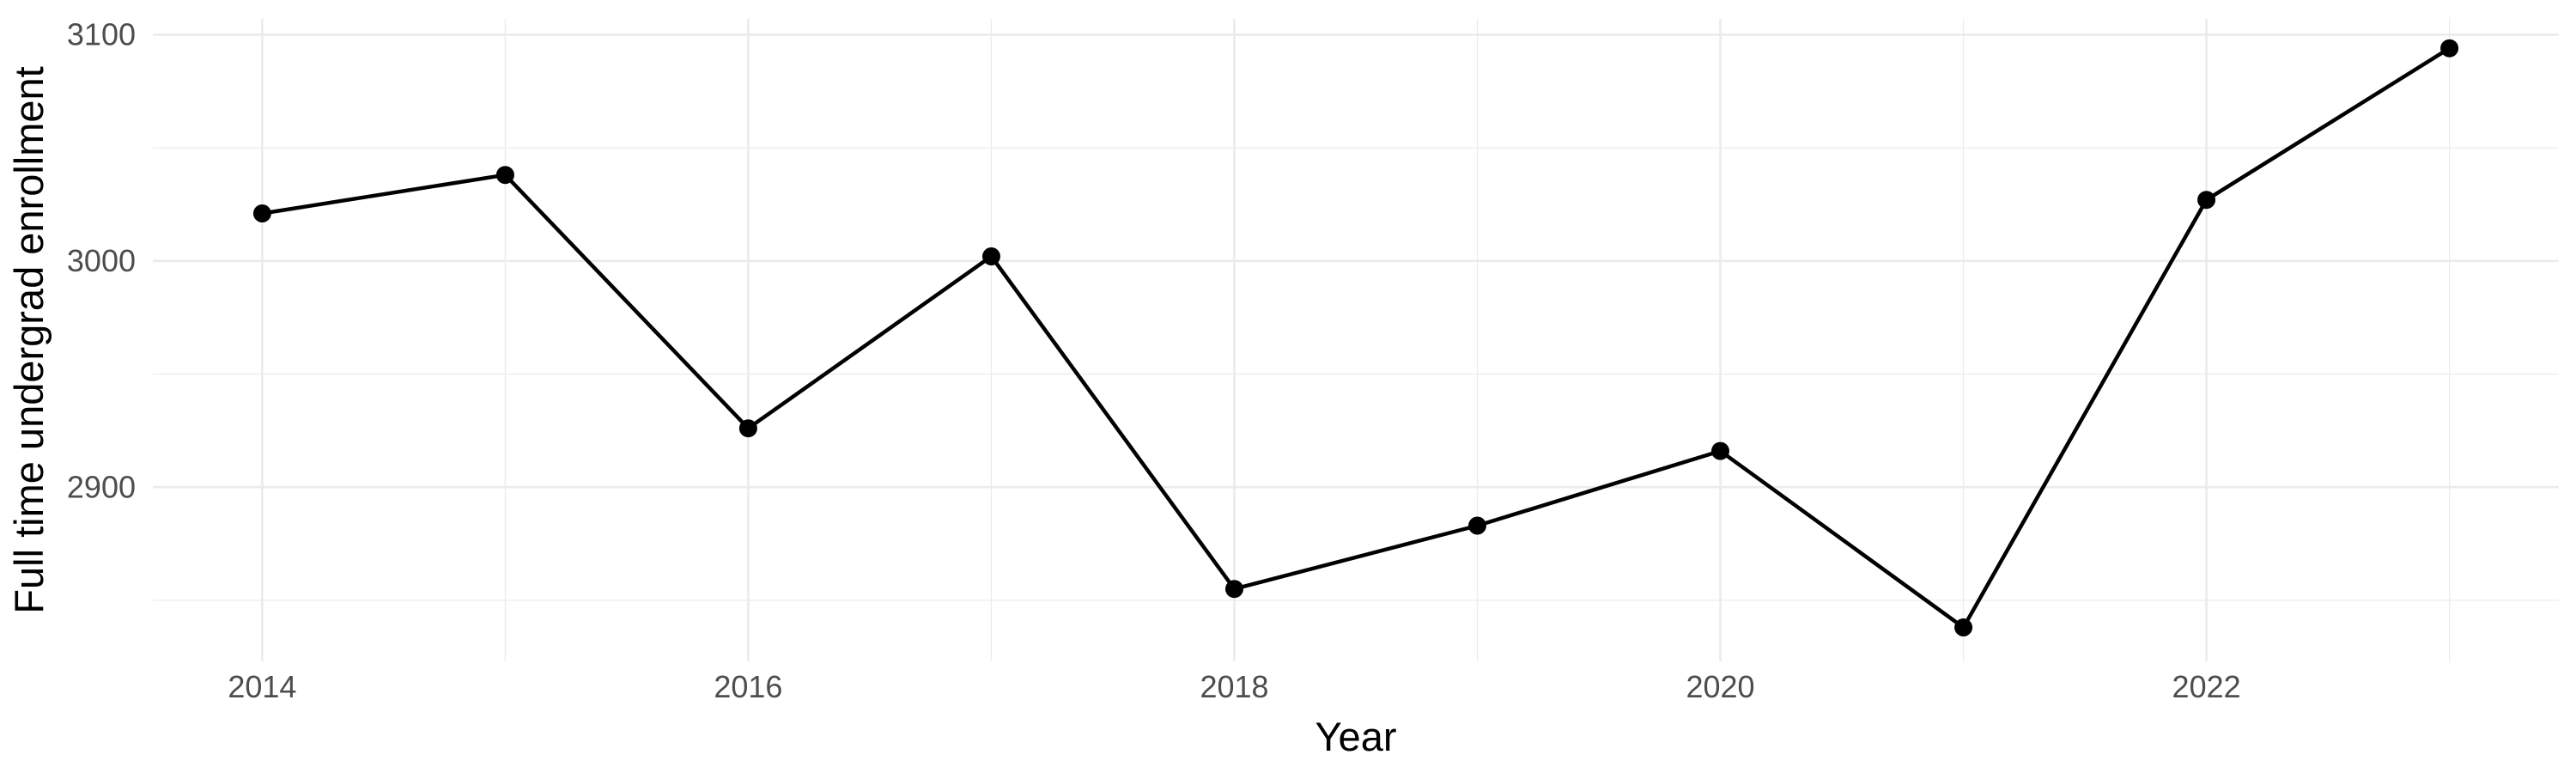 The width and height of the screenshot is (2576, 773). Describe the element at coordinates (1234, 589) in the screenshot. I see `data-point-2018` at that location.